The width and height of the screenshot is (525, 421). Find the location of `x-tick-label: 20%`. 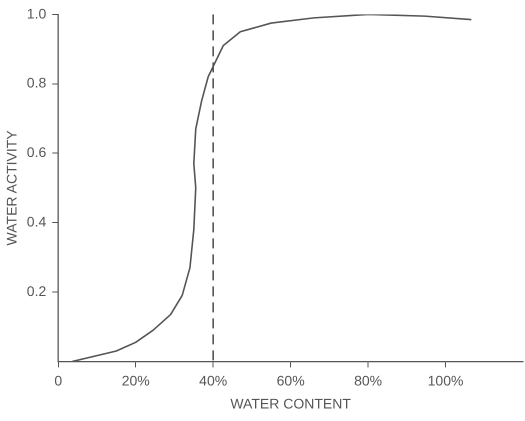

x-tick-label: 20% is located at coordinates (136, 380).